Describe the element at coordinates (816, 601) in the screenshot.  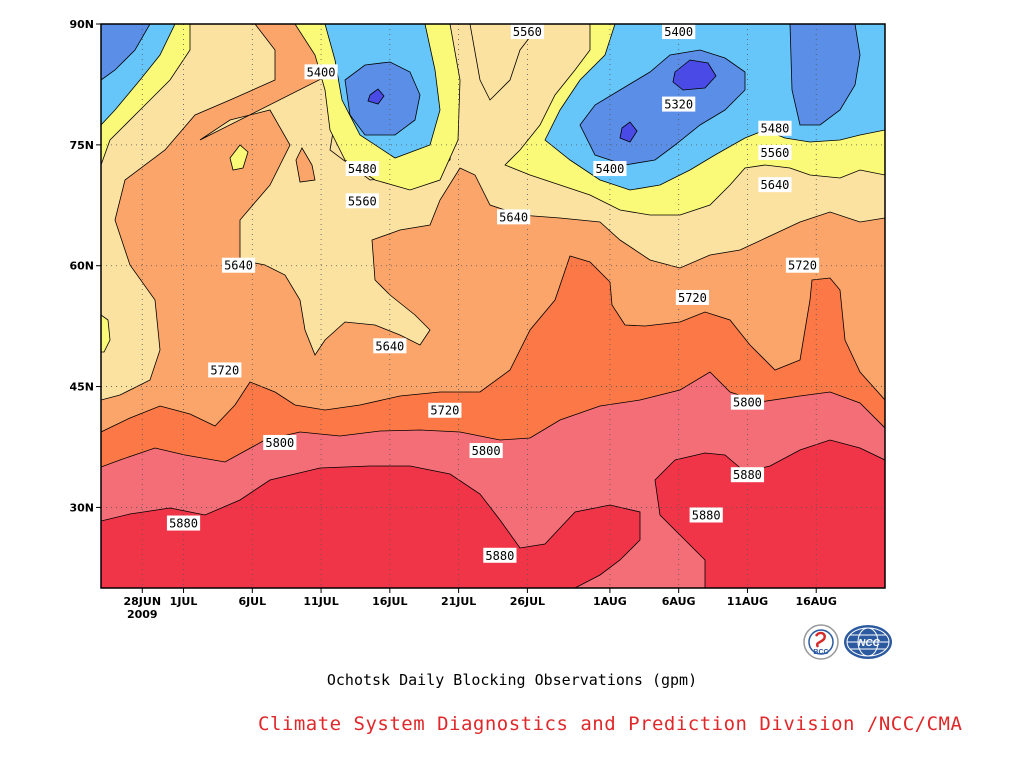
I see `x-tick-label: 16AUG` at that location.